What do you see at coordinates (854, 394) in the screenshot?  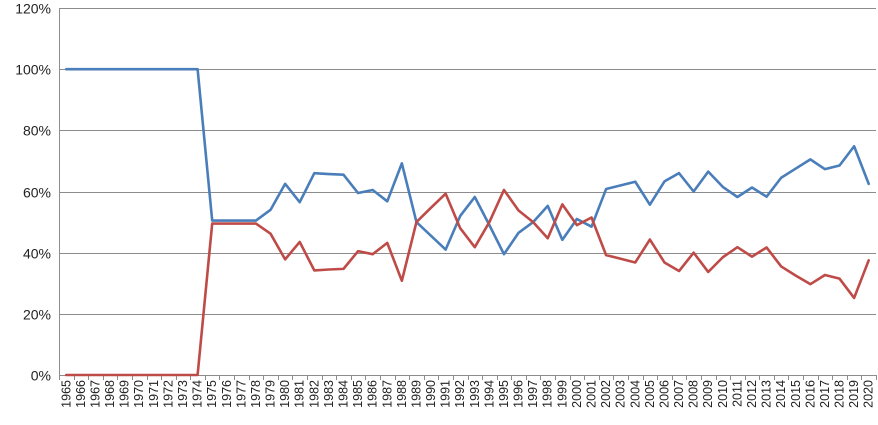 I see `x-tick-label: 2019` at bounding box center [854, 394].